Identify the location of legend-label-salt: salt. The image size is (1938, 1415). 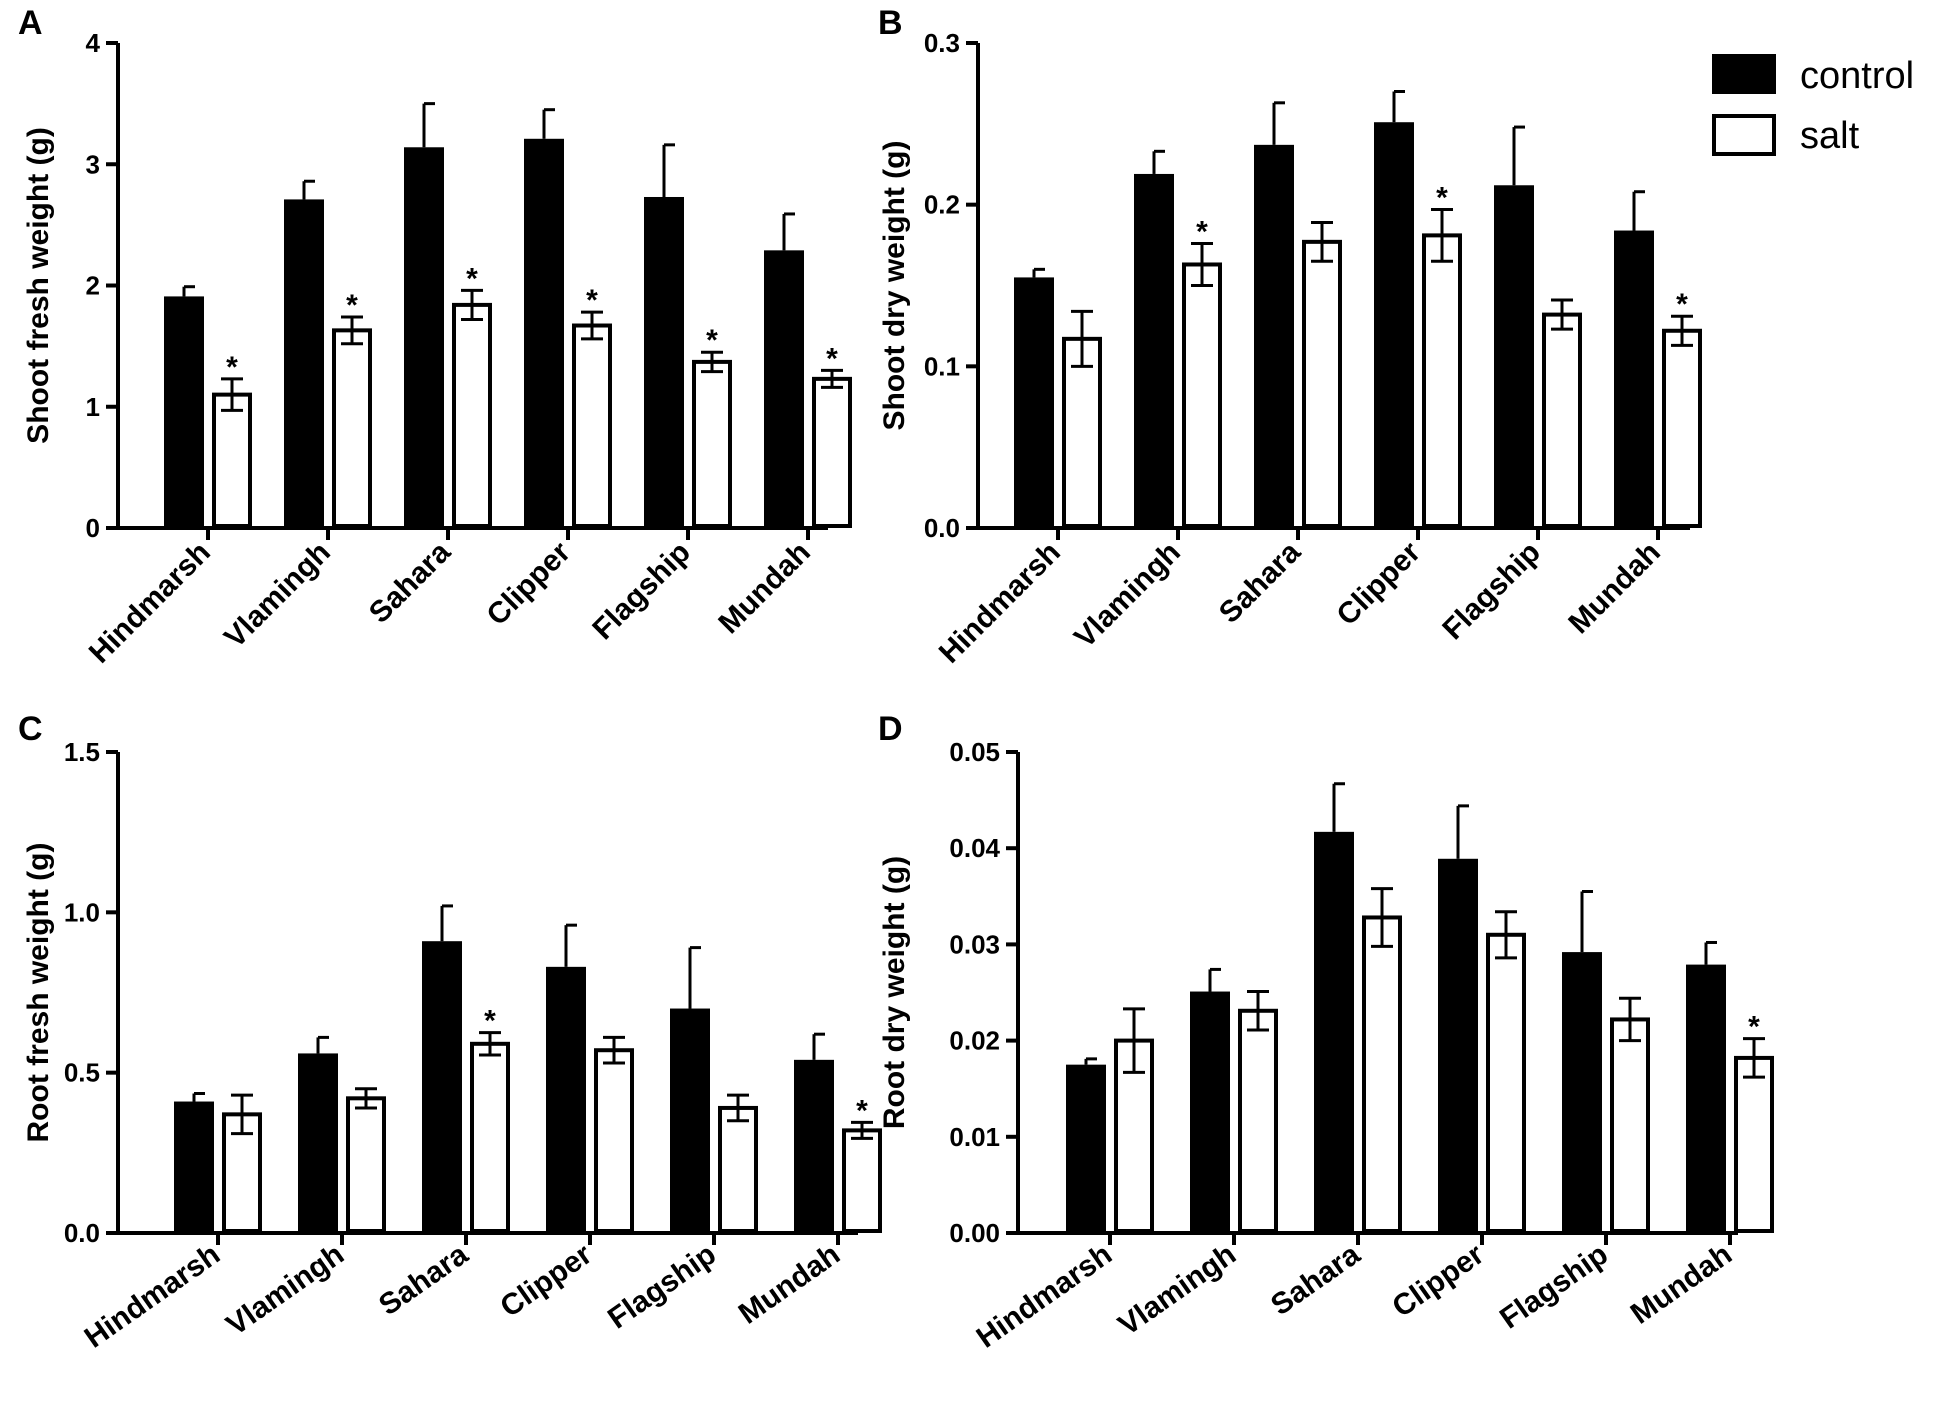
(1830, 136).